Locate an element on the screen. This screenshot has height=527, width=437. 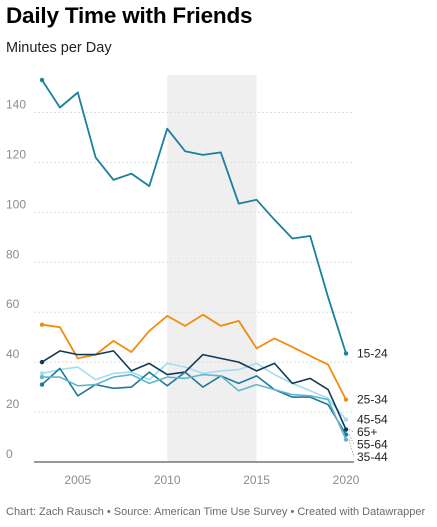
x-tick-label: 2020 is located at coordinates (346, 480).